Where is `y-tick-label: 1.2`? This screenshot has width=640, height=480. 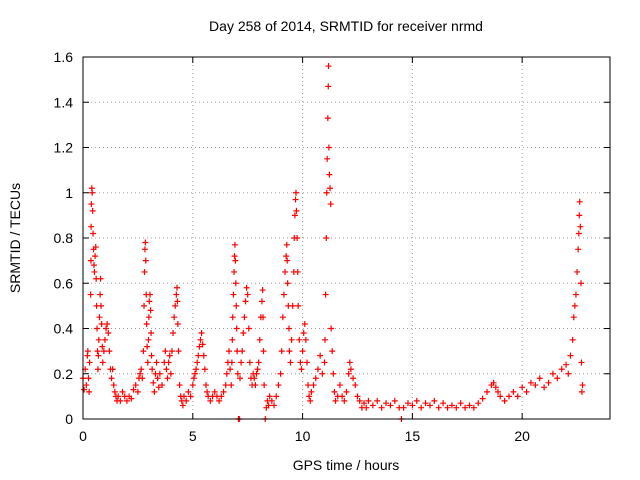 y-tick-label: 1.2 is located at coordinates (64, 148).